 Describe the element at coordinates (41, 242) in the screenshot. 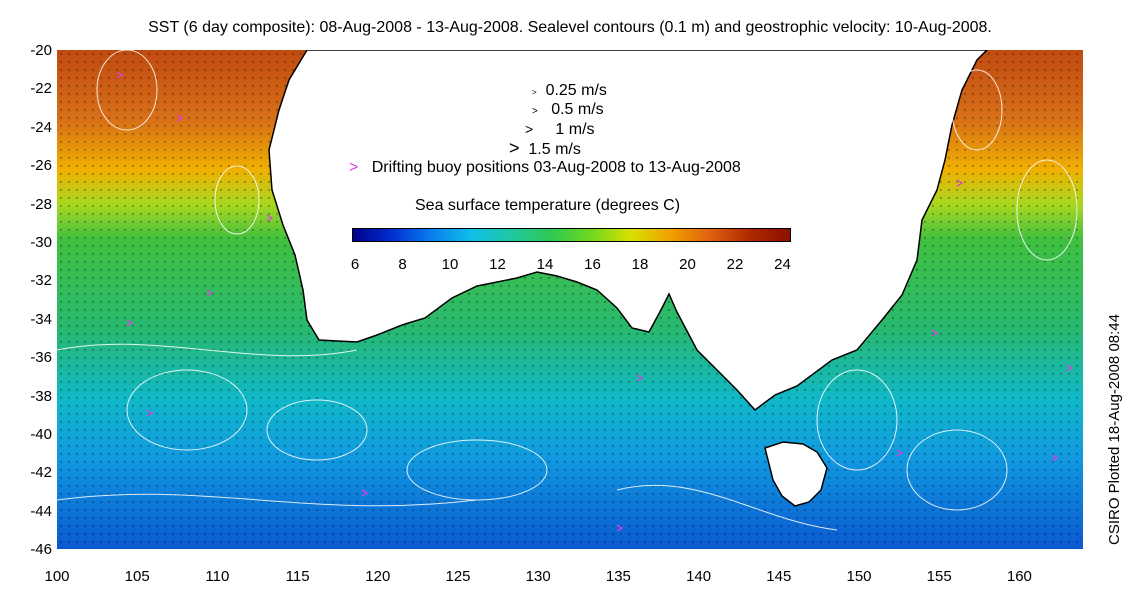

I see `lat-tick-label: -30` at that location.